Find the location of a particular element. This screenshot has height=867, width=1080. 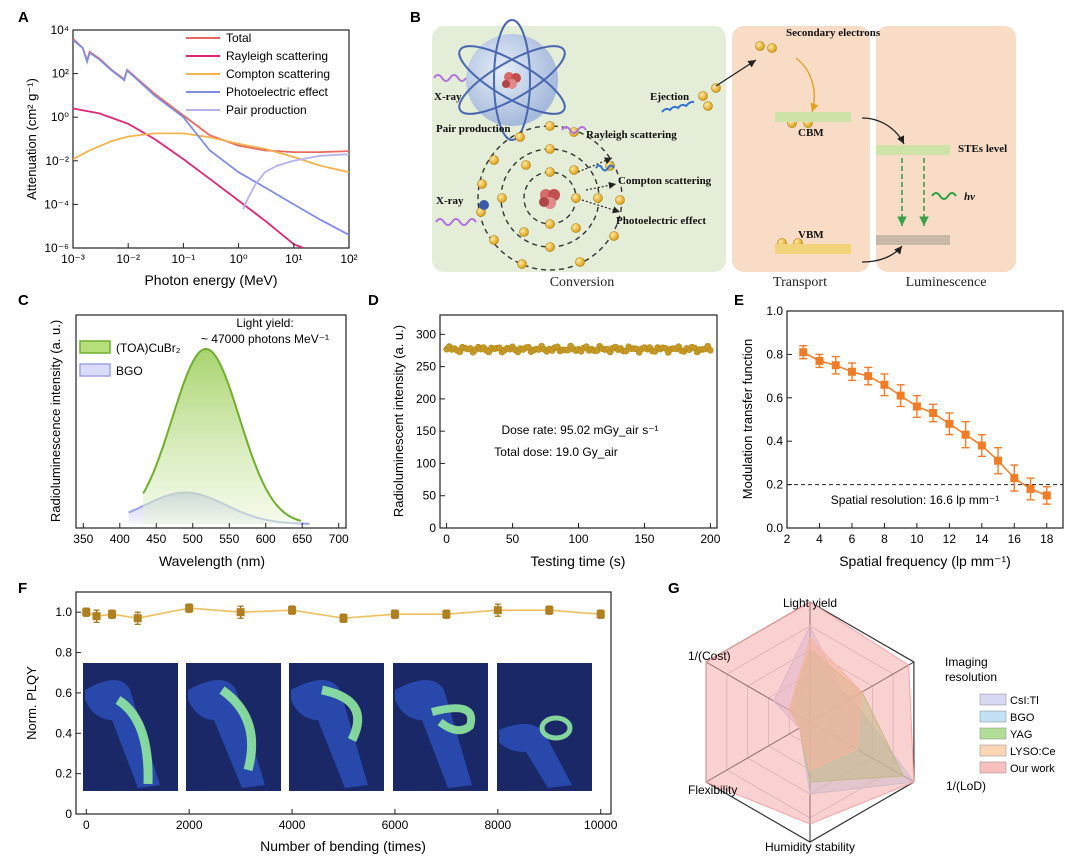

x-tick-label: 150 is located at coordinates (644, 539).